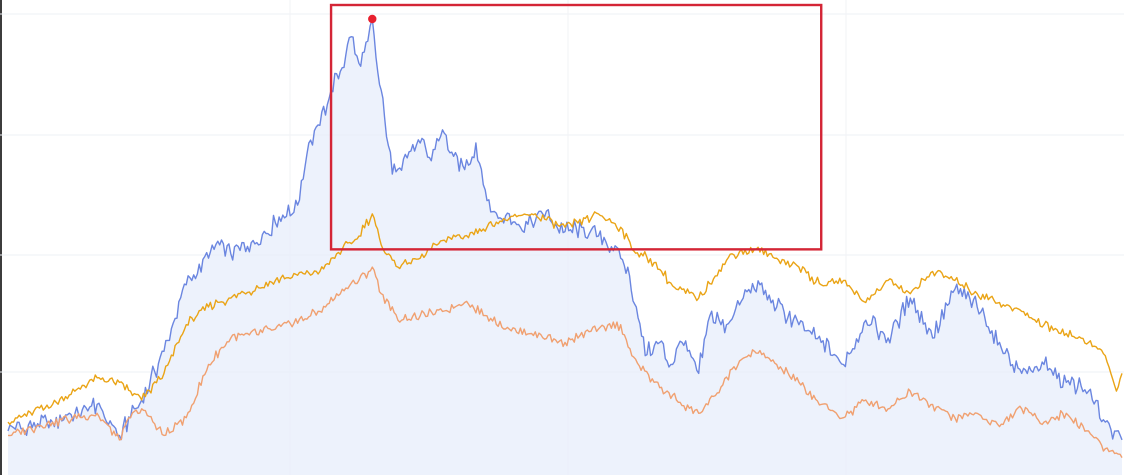  Describe the element at coordinates (1, 237) in the screenshot. I see `left-border` at that location.